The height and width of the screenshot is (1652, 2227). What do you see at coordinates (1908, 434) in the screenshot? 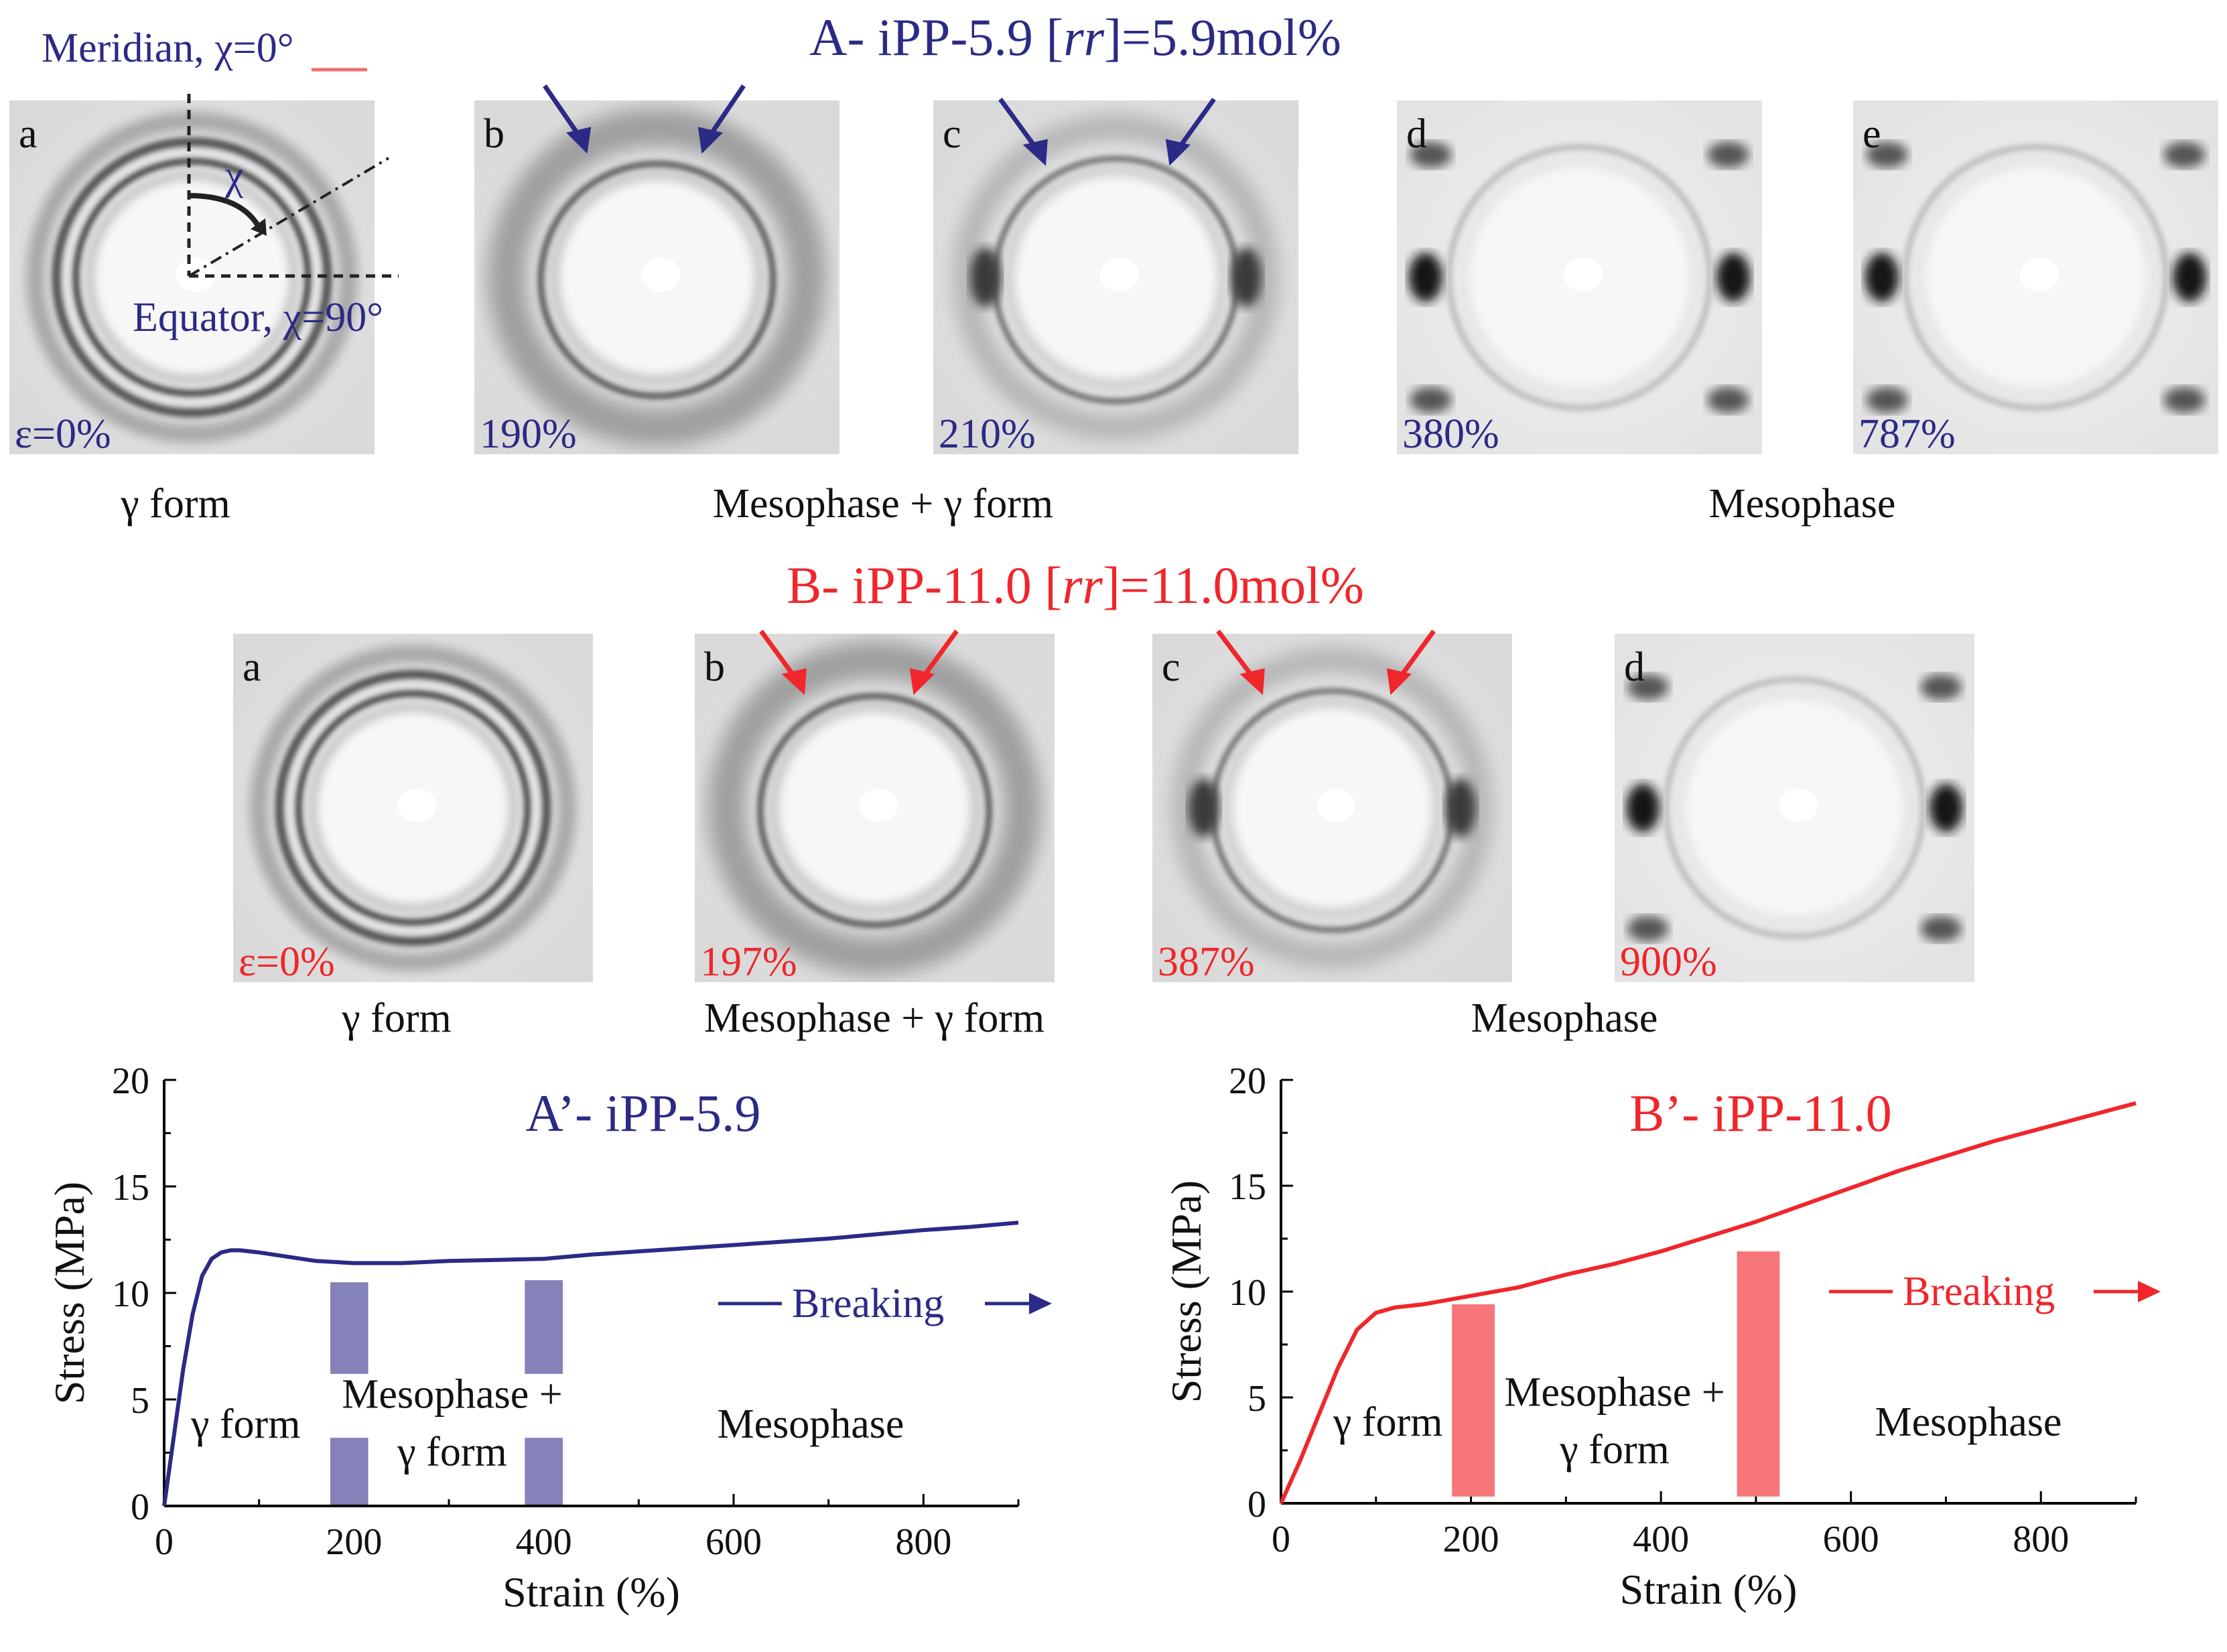
I see `pattern-strain: 787%` at bounding box center [1908, 434].